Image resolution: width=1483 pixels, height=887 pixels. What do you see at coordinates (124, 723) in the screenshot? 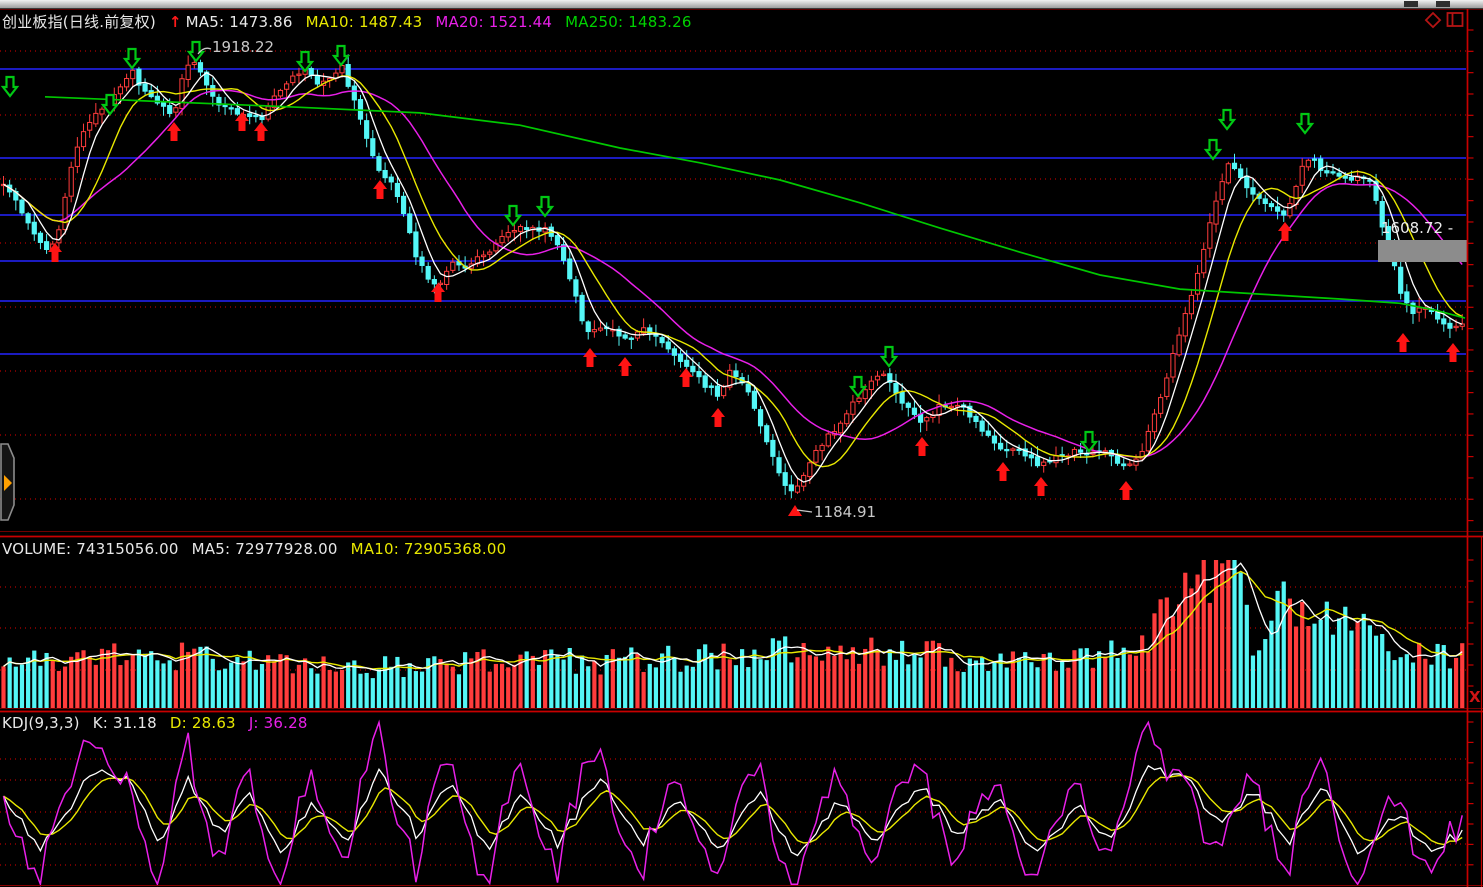
I see `kdj-k-readout: K: 31.18` at bounding box center [124, 723].